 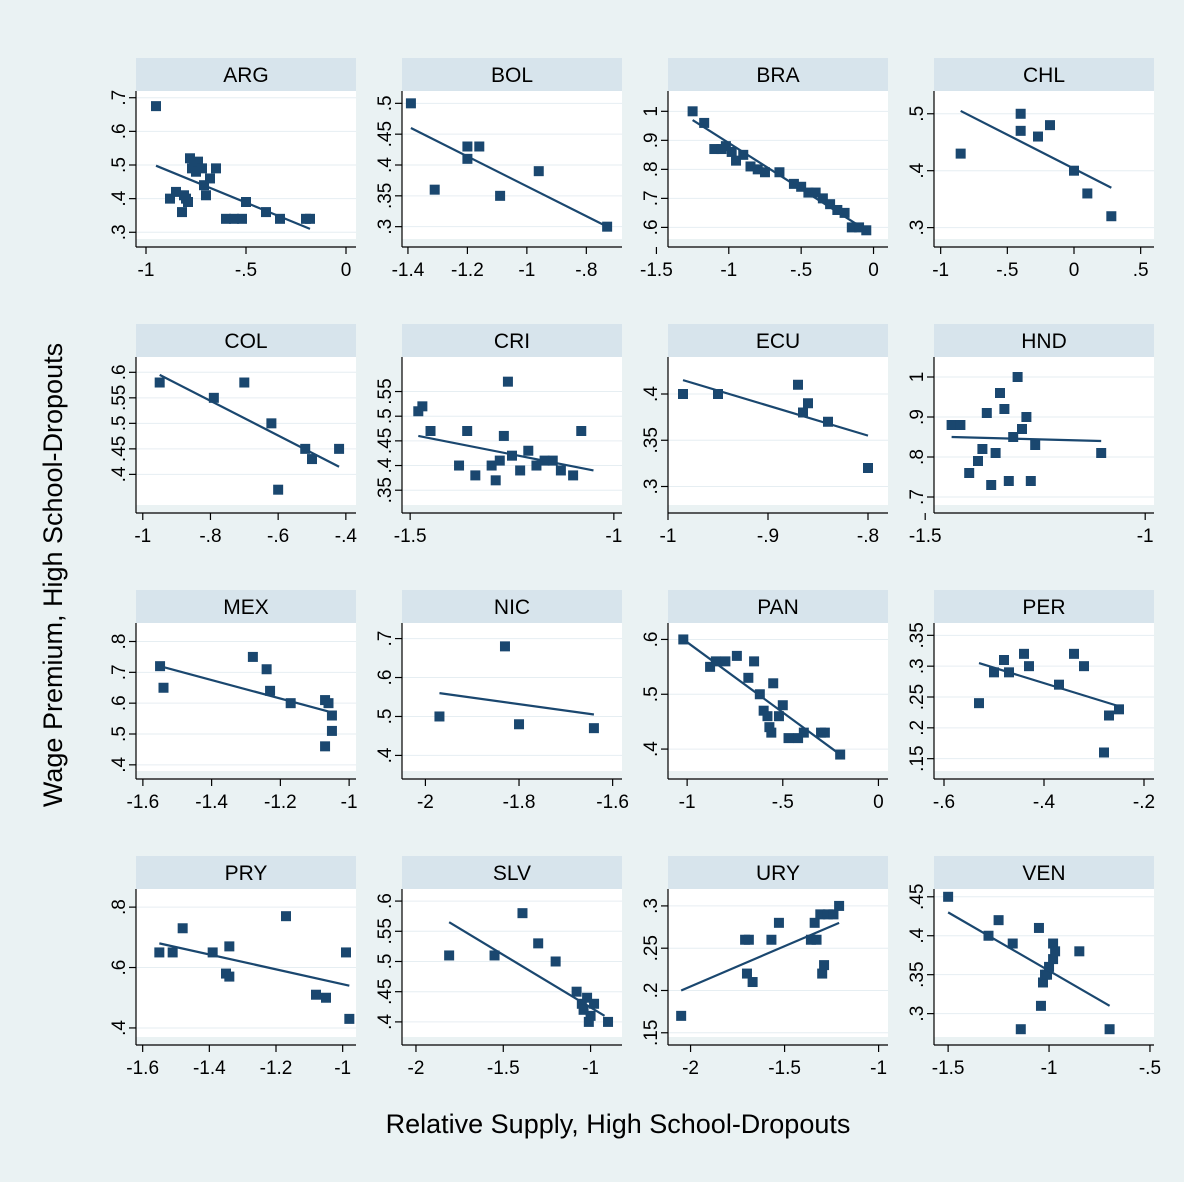 What do you see at coordinates (512, 341) in the screenshot?
I see `panel-title: CRI` at bounding box center [512, 341].